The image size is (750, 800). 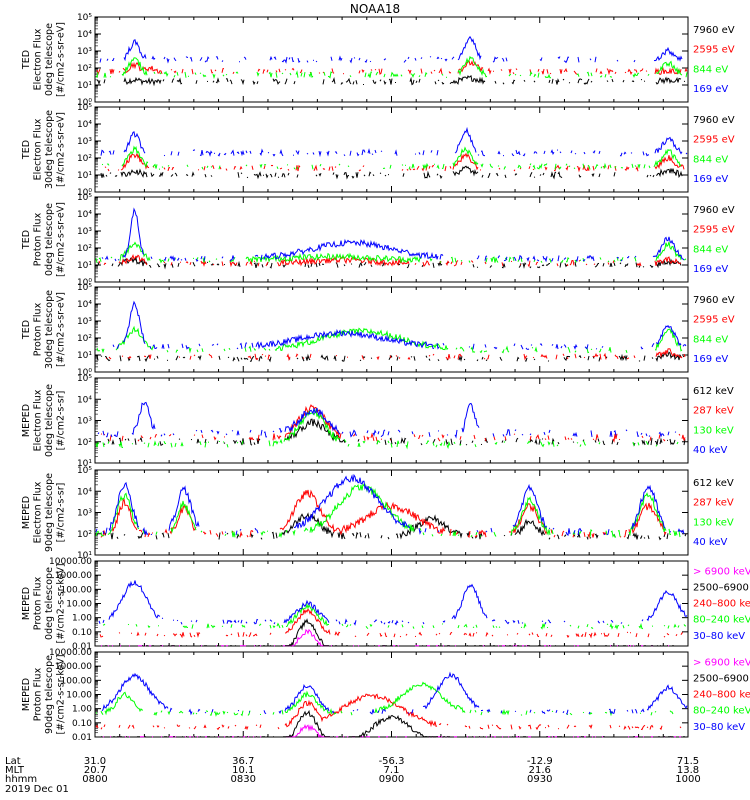 What do you see at coordinates (688, 770) in the screenshot?
I see `x-tick-label: 13.8` at bounding box center [688, 770].